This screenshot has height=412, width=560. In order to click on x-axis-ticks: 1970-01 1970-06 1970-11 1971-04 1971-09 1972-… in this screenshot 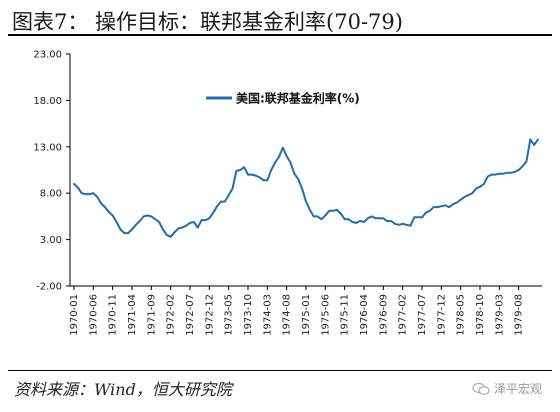, I will do `click(297, 311)`.